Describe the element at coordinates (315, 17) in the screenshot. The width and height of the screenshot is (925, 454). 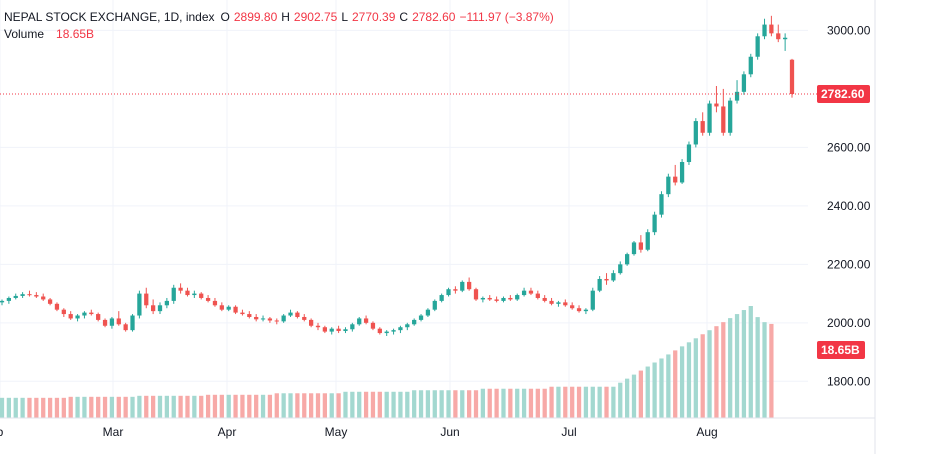
I see `high-value: 2902.75` at that location.